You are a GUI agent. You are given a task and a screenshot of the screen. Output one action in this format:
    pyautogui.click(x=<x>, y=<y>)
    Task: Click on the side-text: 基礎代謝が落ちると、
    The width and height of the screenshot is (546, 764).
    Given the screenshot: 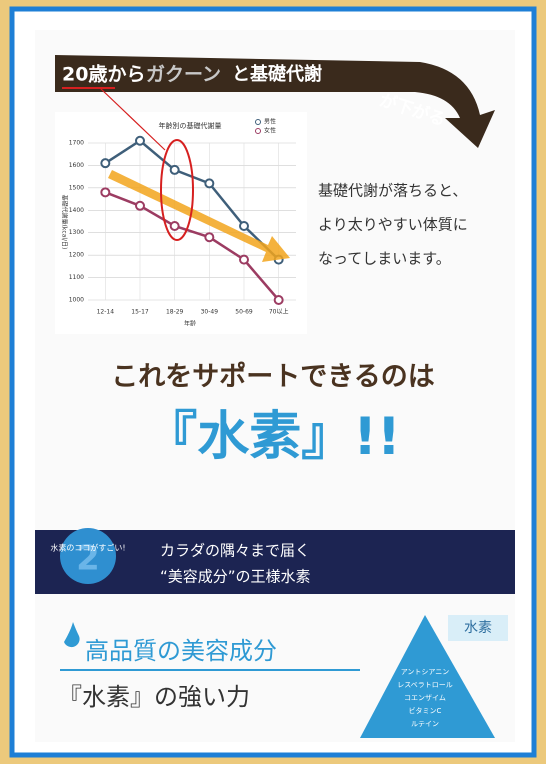 What is the action you would take?
    pyautogui.click(x=392, y=191)
    